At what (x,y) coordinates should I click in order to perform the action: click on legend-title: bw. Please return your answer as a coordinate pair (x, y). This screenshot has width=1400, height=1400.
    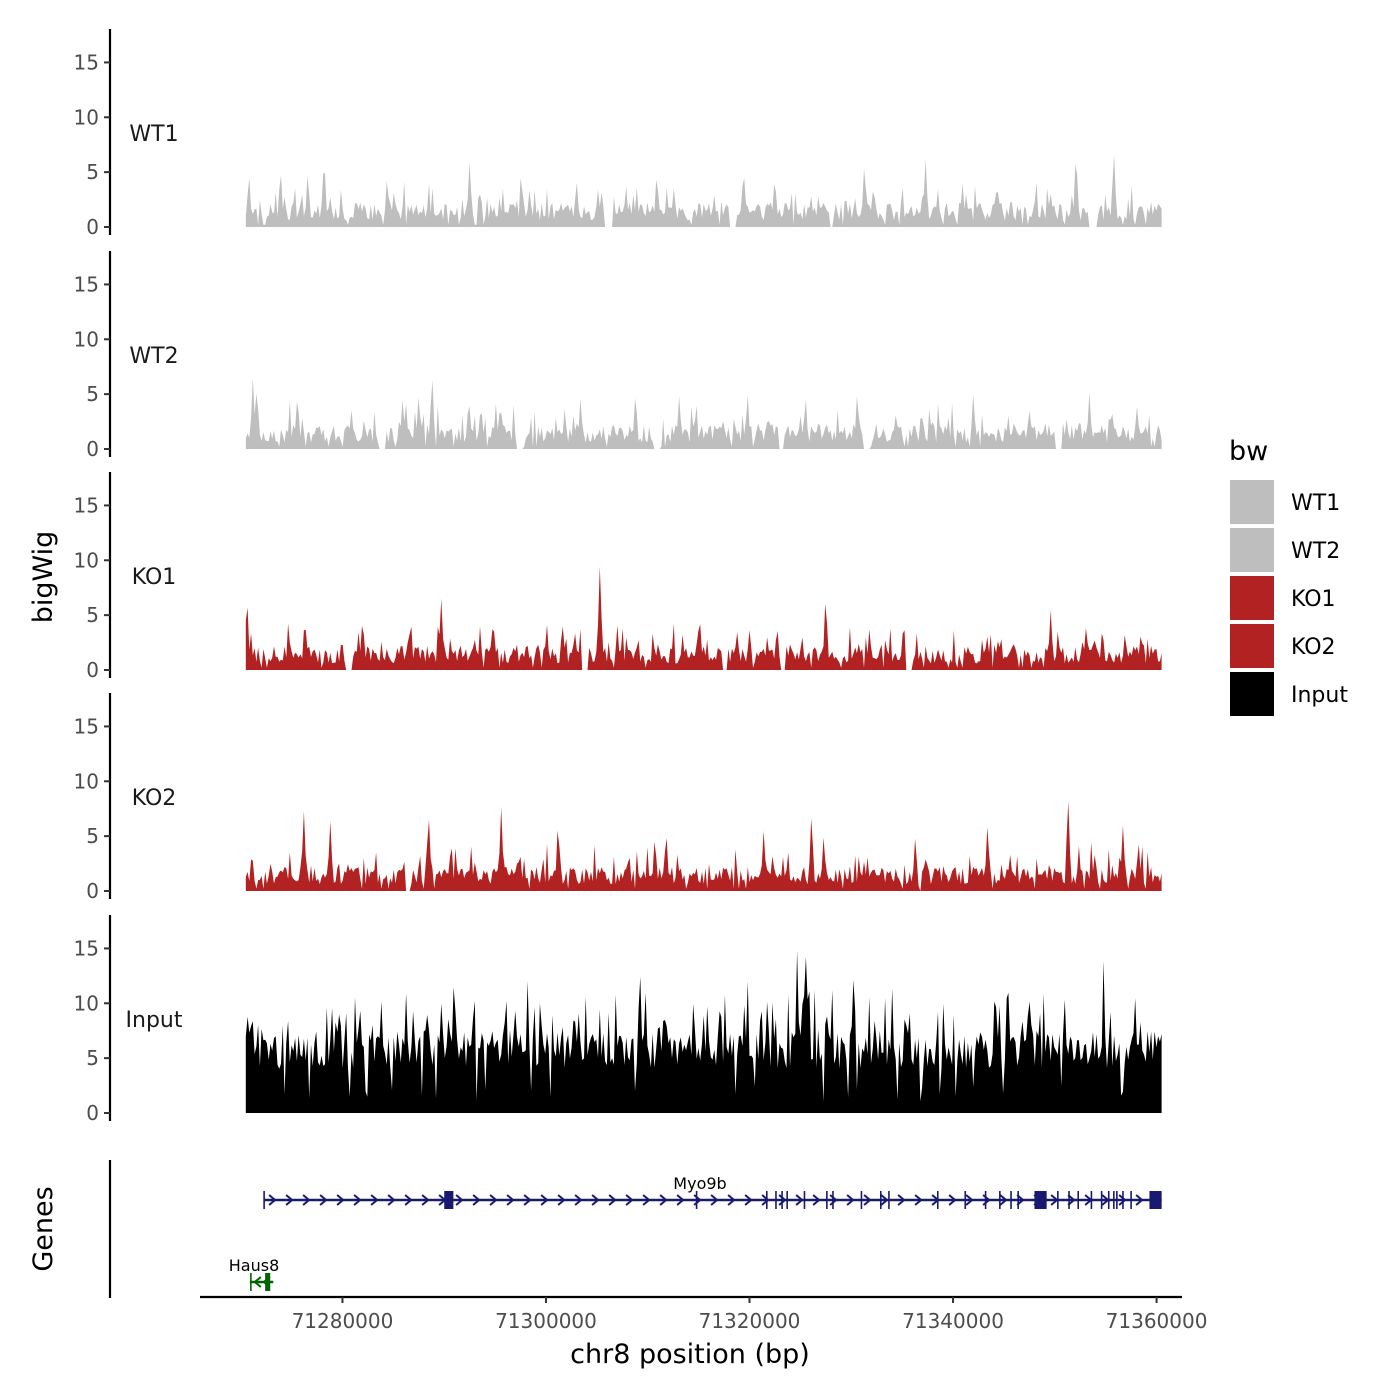
    Looking at the image, I should click on (1248, 451).